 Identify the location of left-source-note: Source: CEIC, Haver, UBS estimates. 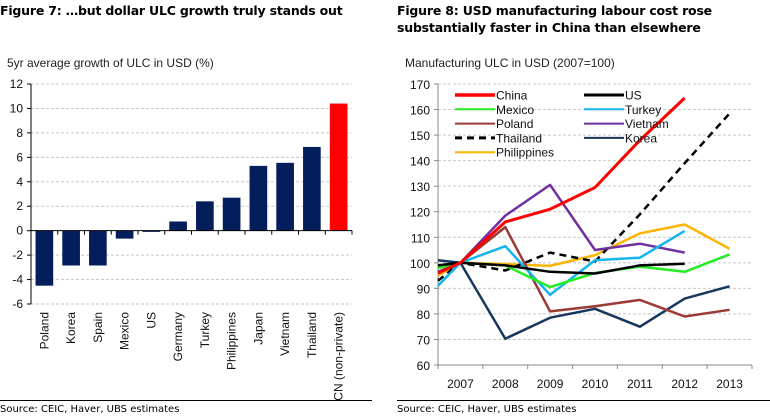
(90, 409).